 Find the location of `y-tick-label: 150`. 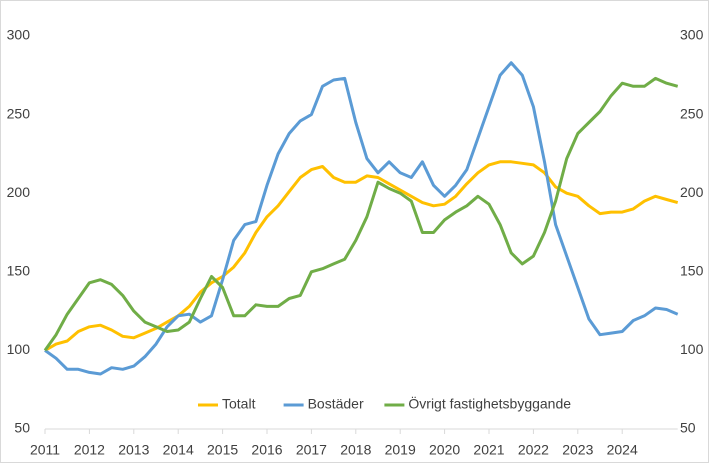

y-tick-label: 150 is located at coordinates (19, 271).